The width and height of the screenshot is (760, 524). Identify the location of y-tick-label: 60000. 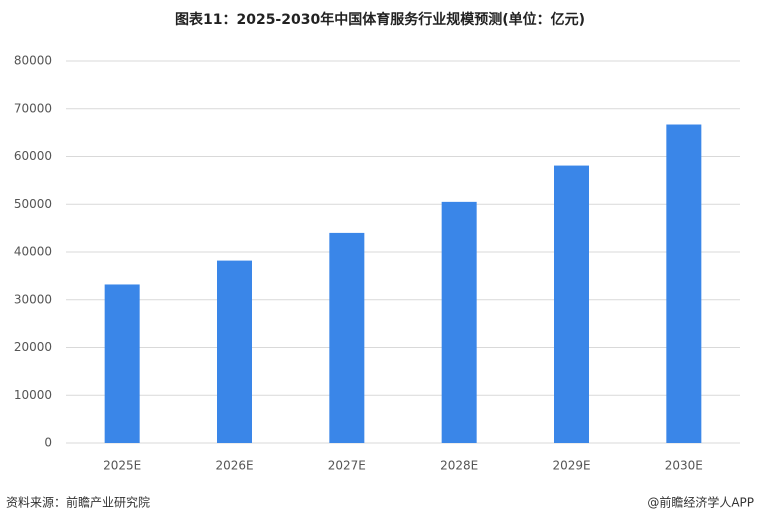
(33, 156).